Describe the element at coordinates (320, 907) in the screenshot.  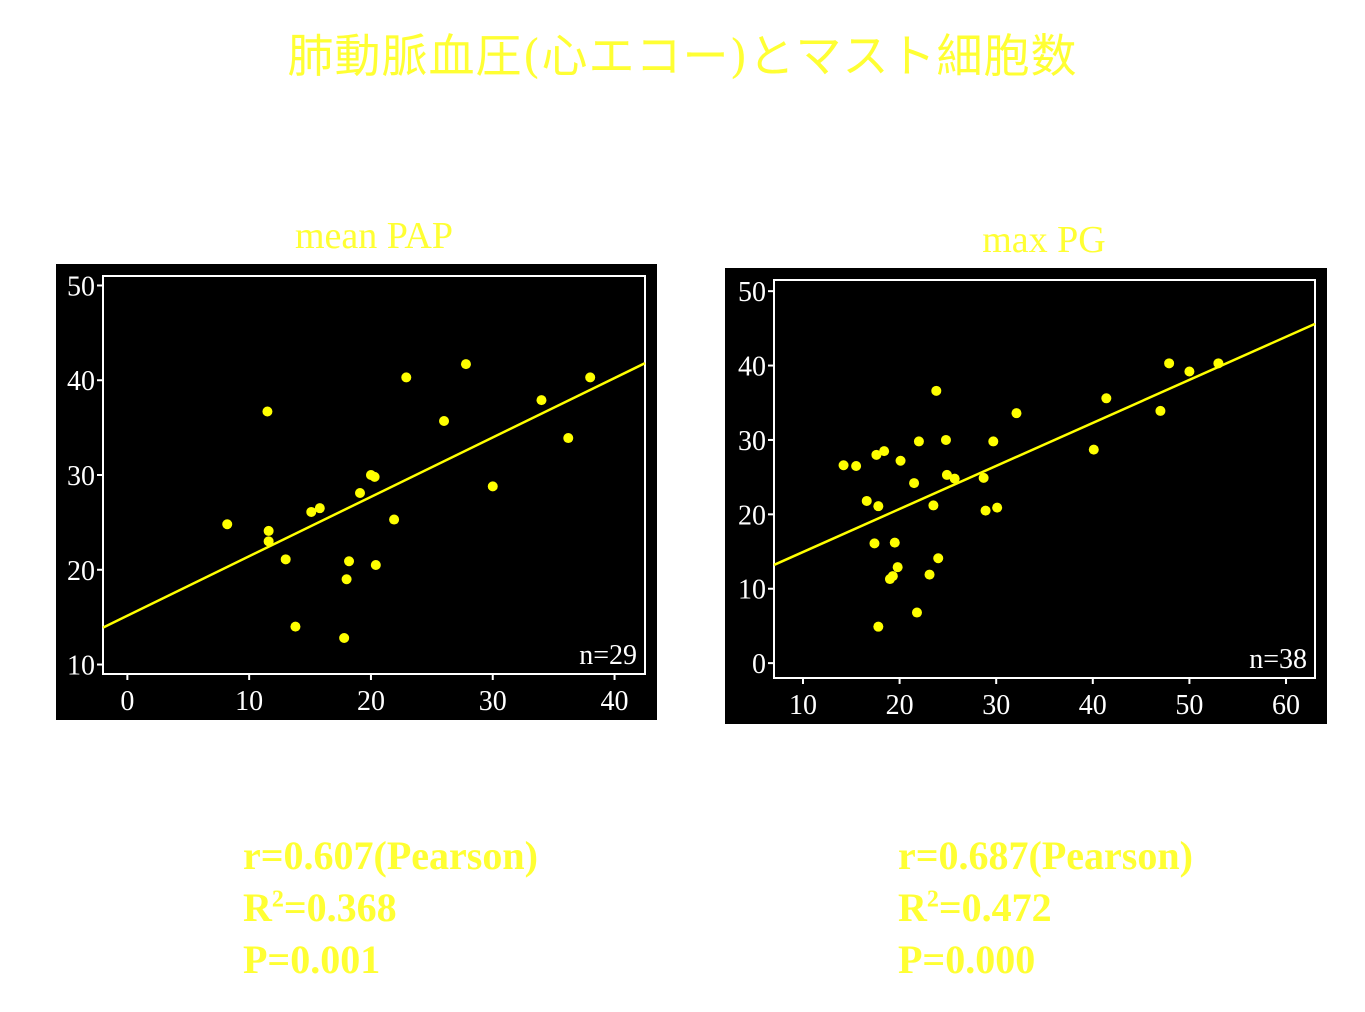
I see `r-squared-text: R2=0.368` at that location.